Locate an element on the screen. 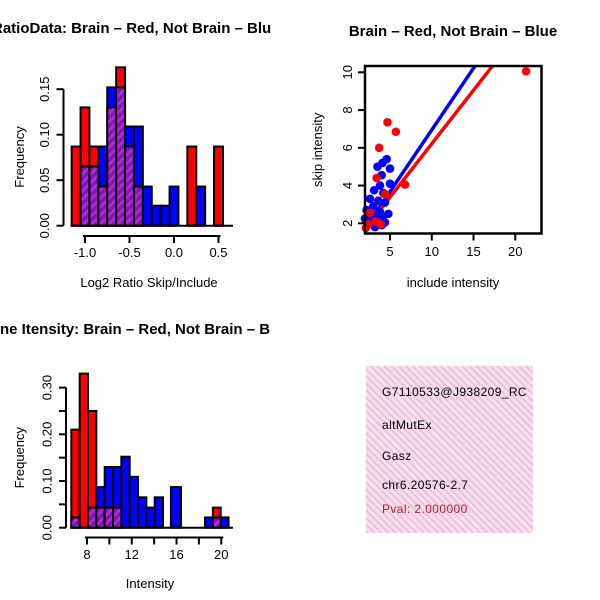 The width and height of the screenshot is (600, 600). info-box-gene-line: Gasz is located at coordinates (397, 456).